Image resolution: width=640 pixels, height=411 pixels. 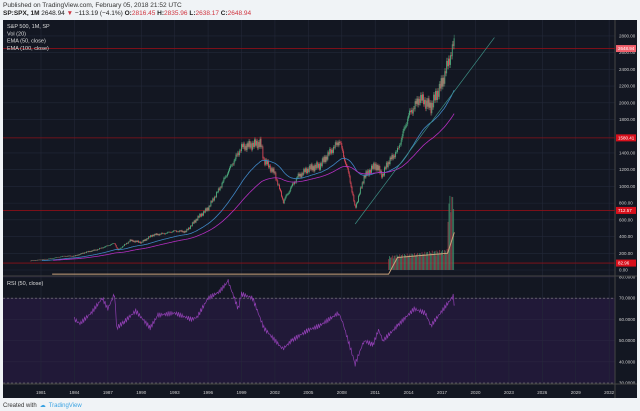 What do you see at coordinates (161, 13) in the screenshot?
I see `high-label: H:` at bounding box center [161, 13].